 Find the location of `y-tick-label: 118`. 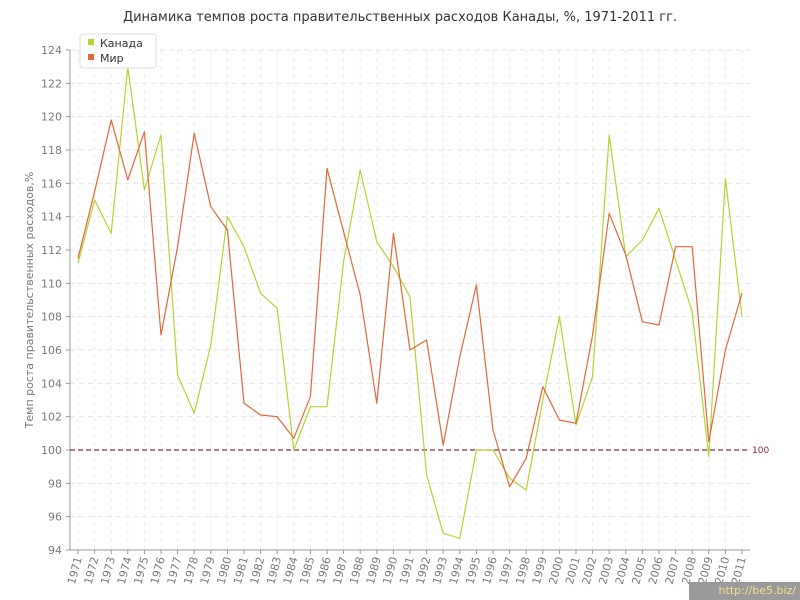

y-tick-label: 118 is located at coordinates (51, 150).